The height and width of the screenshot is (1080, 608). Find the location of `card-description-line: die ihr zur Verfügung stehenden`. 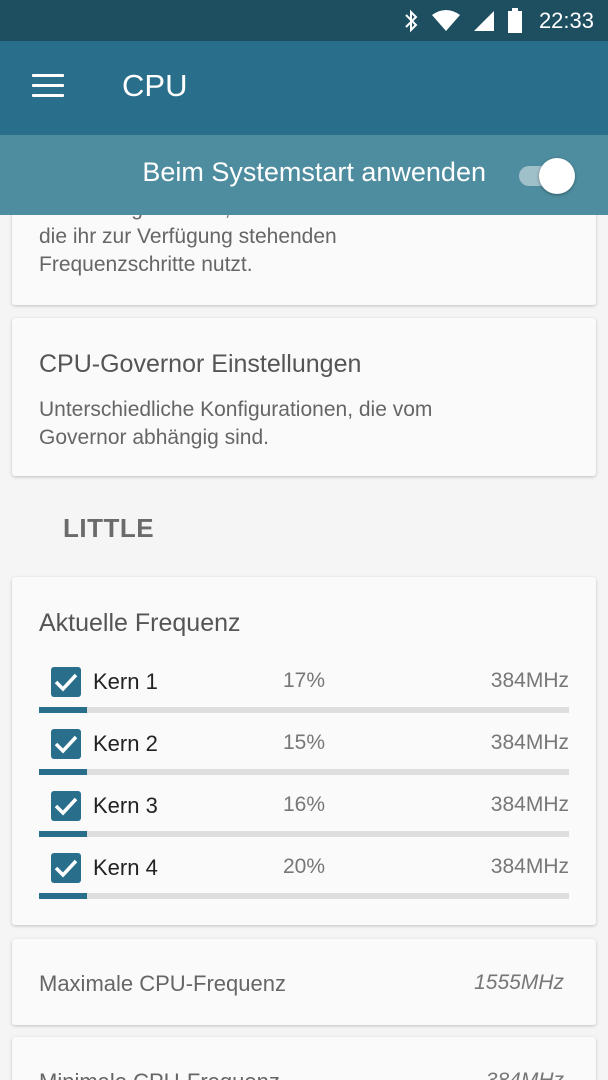

card-description-line: die ihr zur Verfügung stehenden is located at coordinates (188, 236).